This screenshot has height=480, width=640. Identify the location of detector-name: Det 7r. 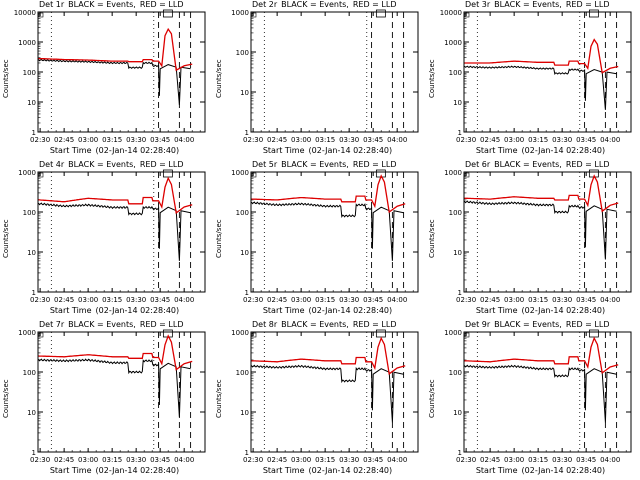
(52, 324).